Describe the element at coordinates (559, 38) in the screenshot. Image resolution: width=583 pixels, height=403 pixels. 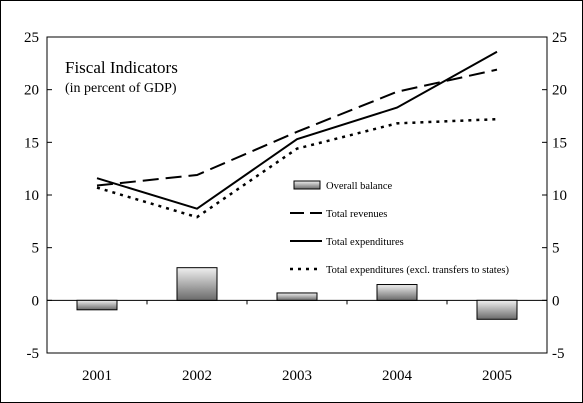
I see `y-tick-label-right: 25` at that location.